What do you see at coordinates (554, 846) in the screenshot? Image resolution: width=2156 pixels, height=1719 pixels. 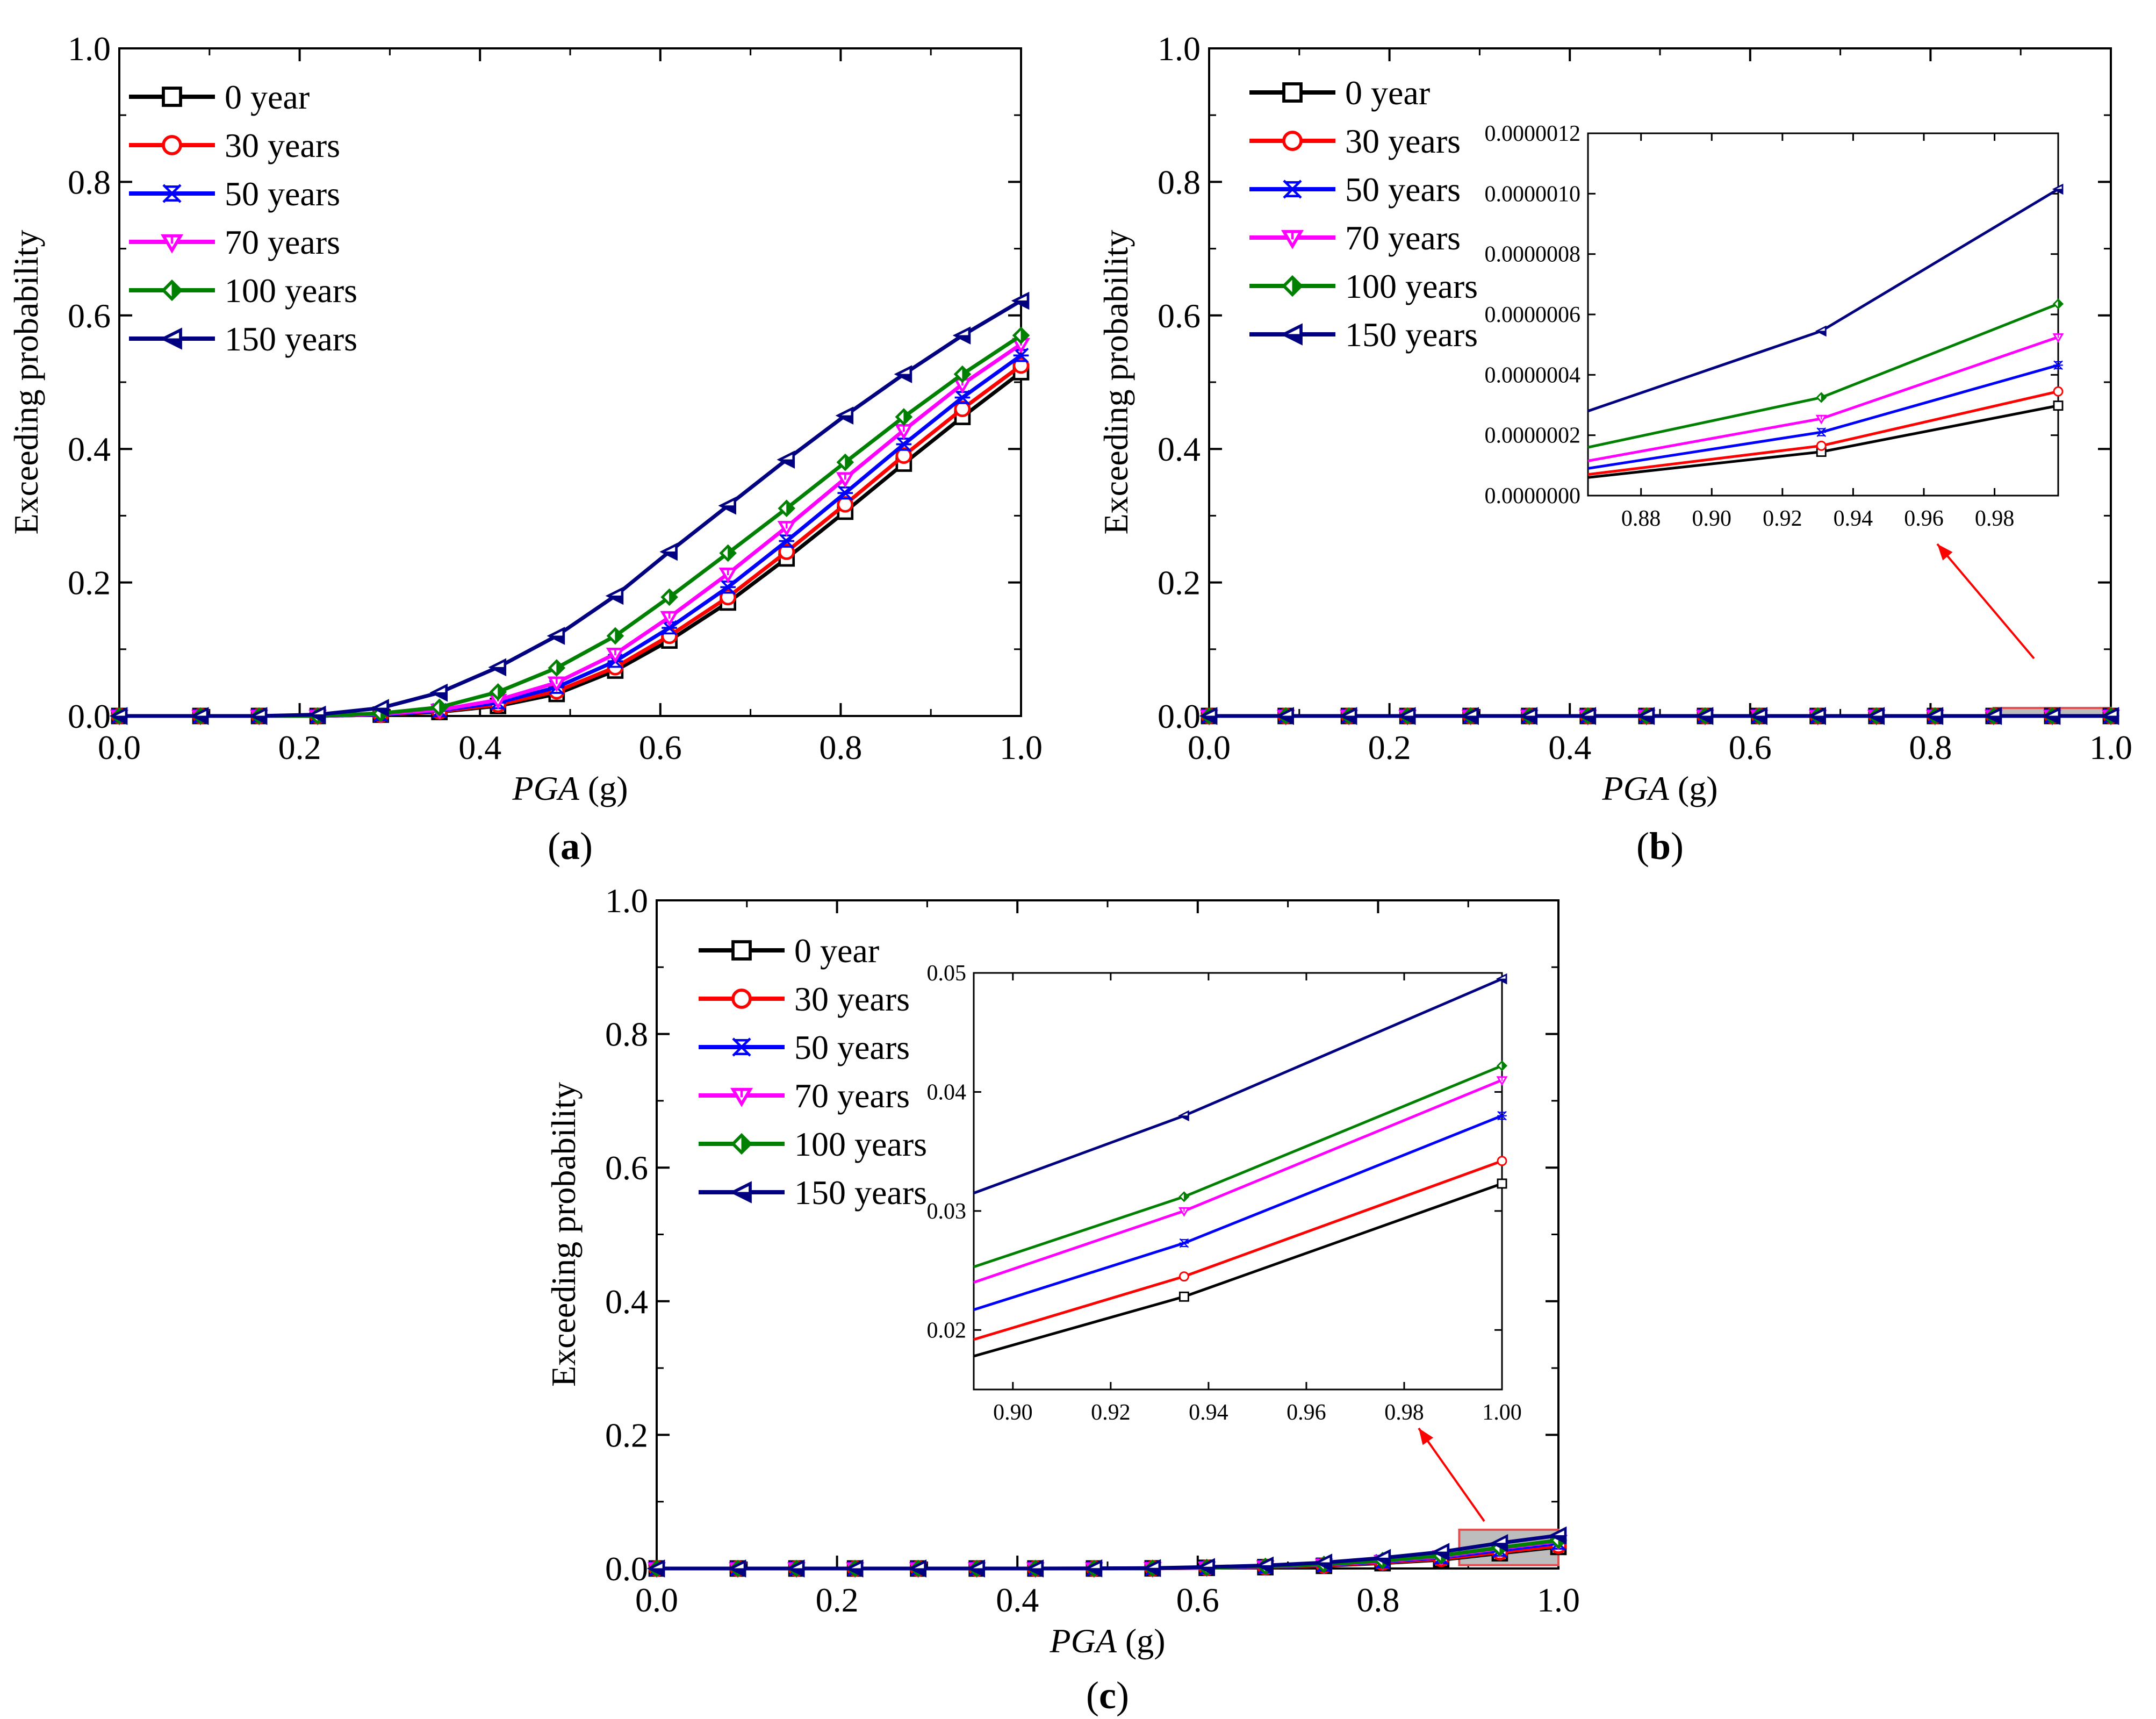 I see `panel-label-open: (` at bounding box center [554, 846].